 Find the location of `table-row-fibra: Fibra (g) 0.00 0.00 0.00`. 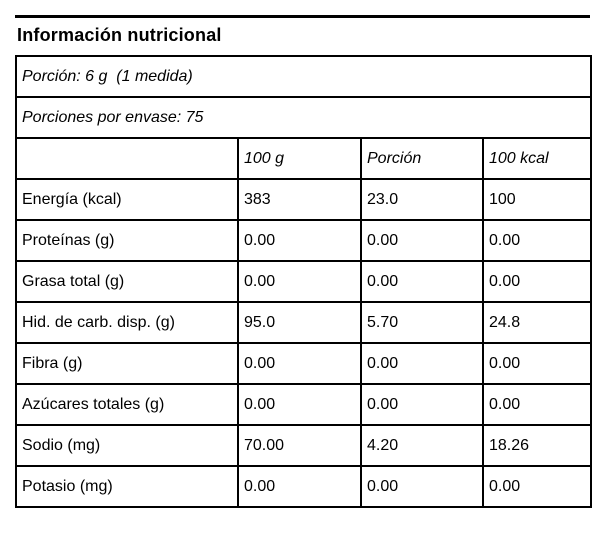

table-row-fibra: Fibra (g) 0.00 0.00 0.00 is located at coordinates (303, 363).